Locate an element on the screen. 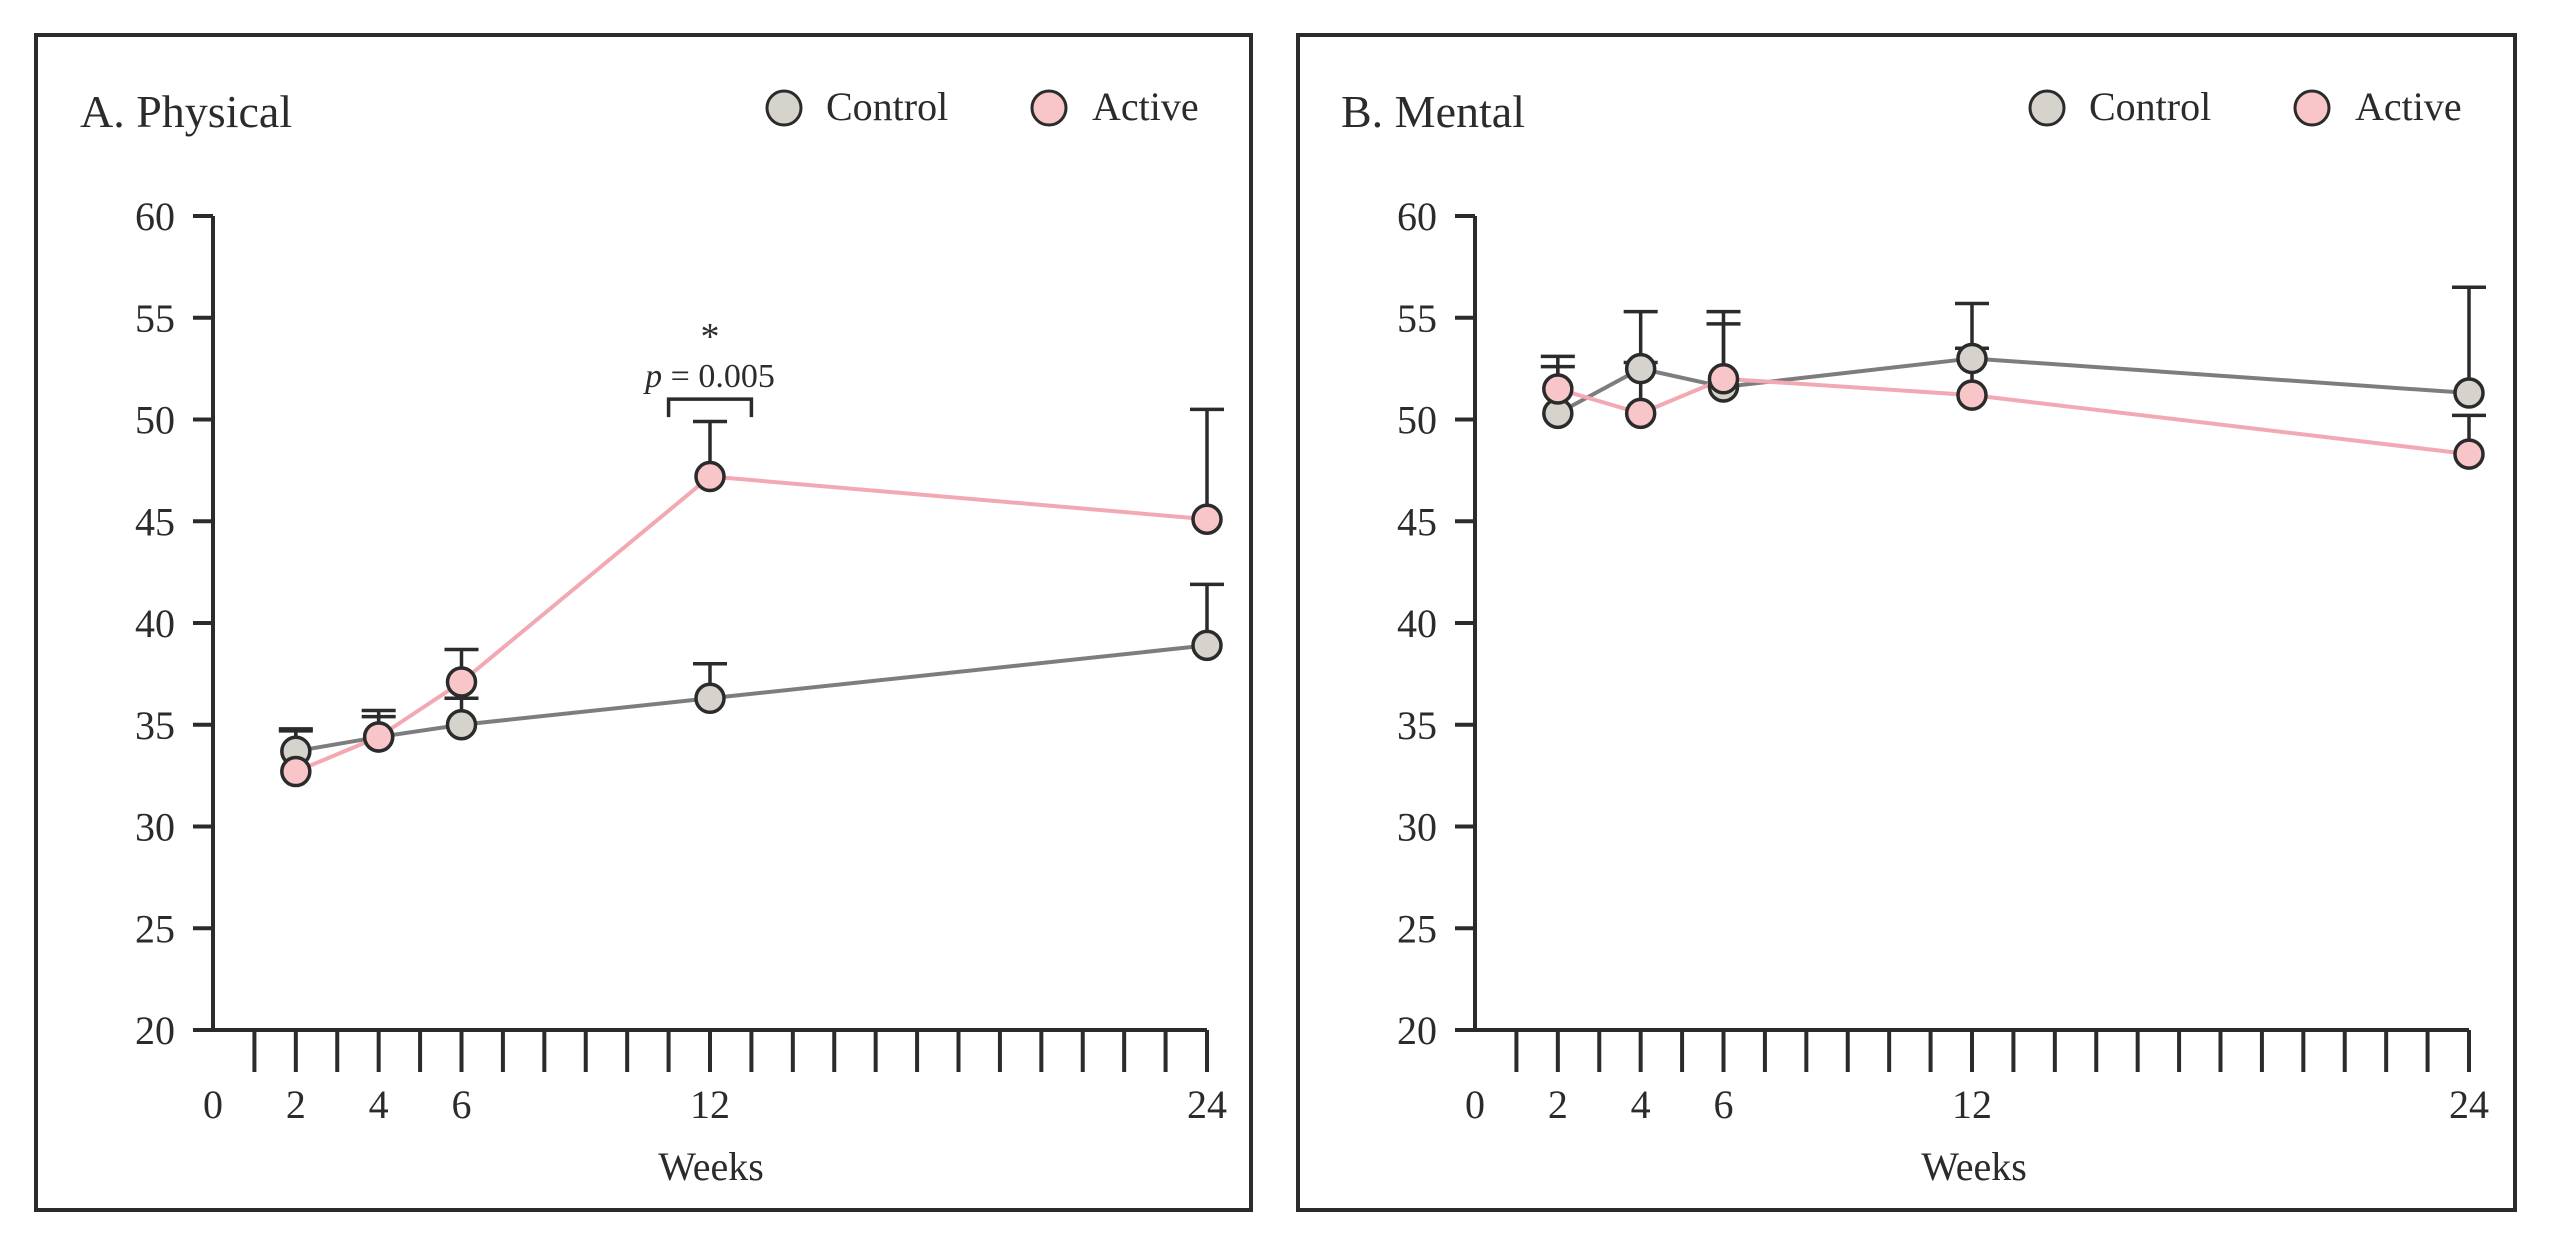 The image size is (2553, 1258). panel-a-xtick-label: 24 is located at coordinates (1207, 1104).